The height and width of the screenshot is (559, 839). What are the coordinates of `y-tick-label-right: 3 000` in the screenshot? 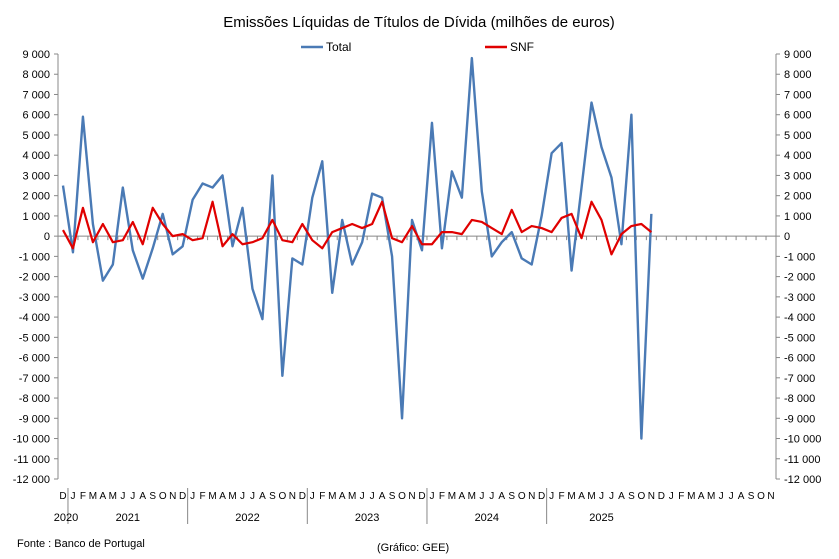 It's located at (798, 176).